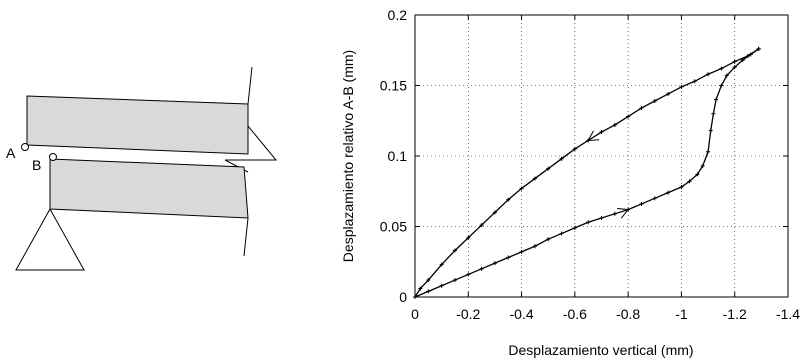 Image resolution: width=807 pixels, height=360 pixels. Describe the element at coordinates (393, 86) in the screenshot. I see `y-tick-label: 0.15` at that location.